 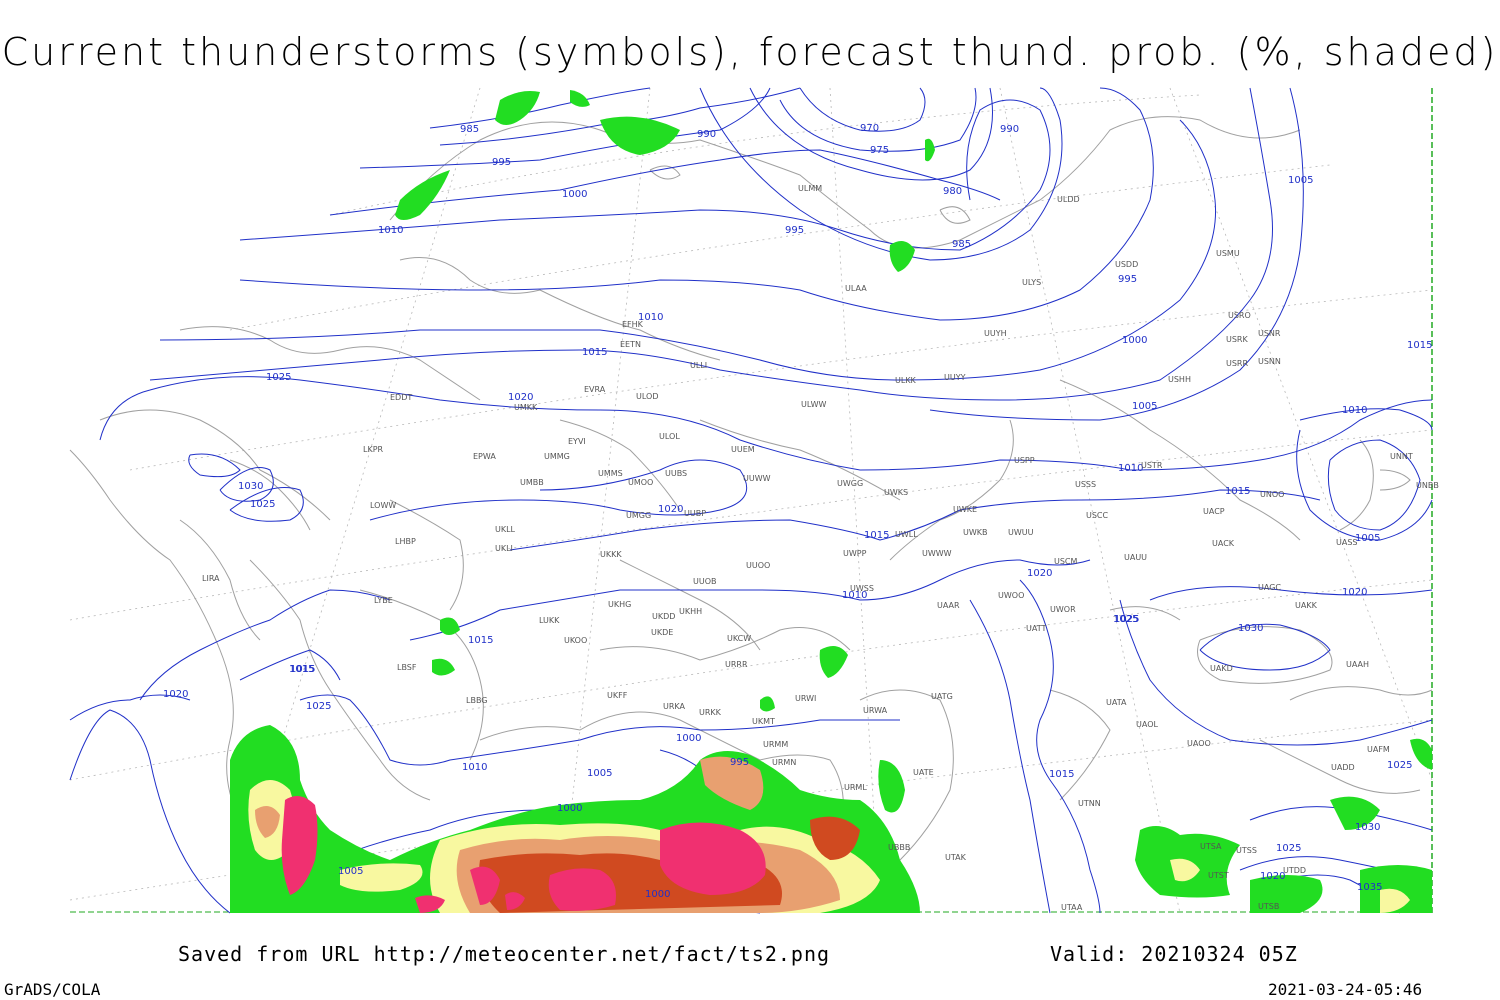 What do you see at coordinates (1089, 803) in the screenshot?
I see `station-label: UTNN` at bounding box center [1089, 803].